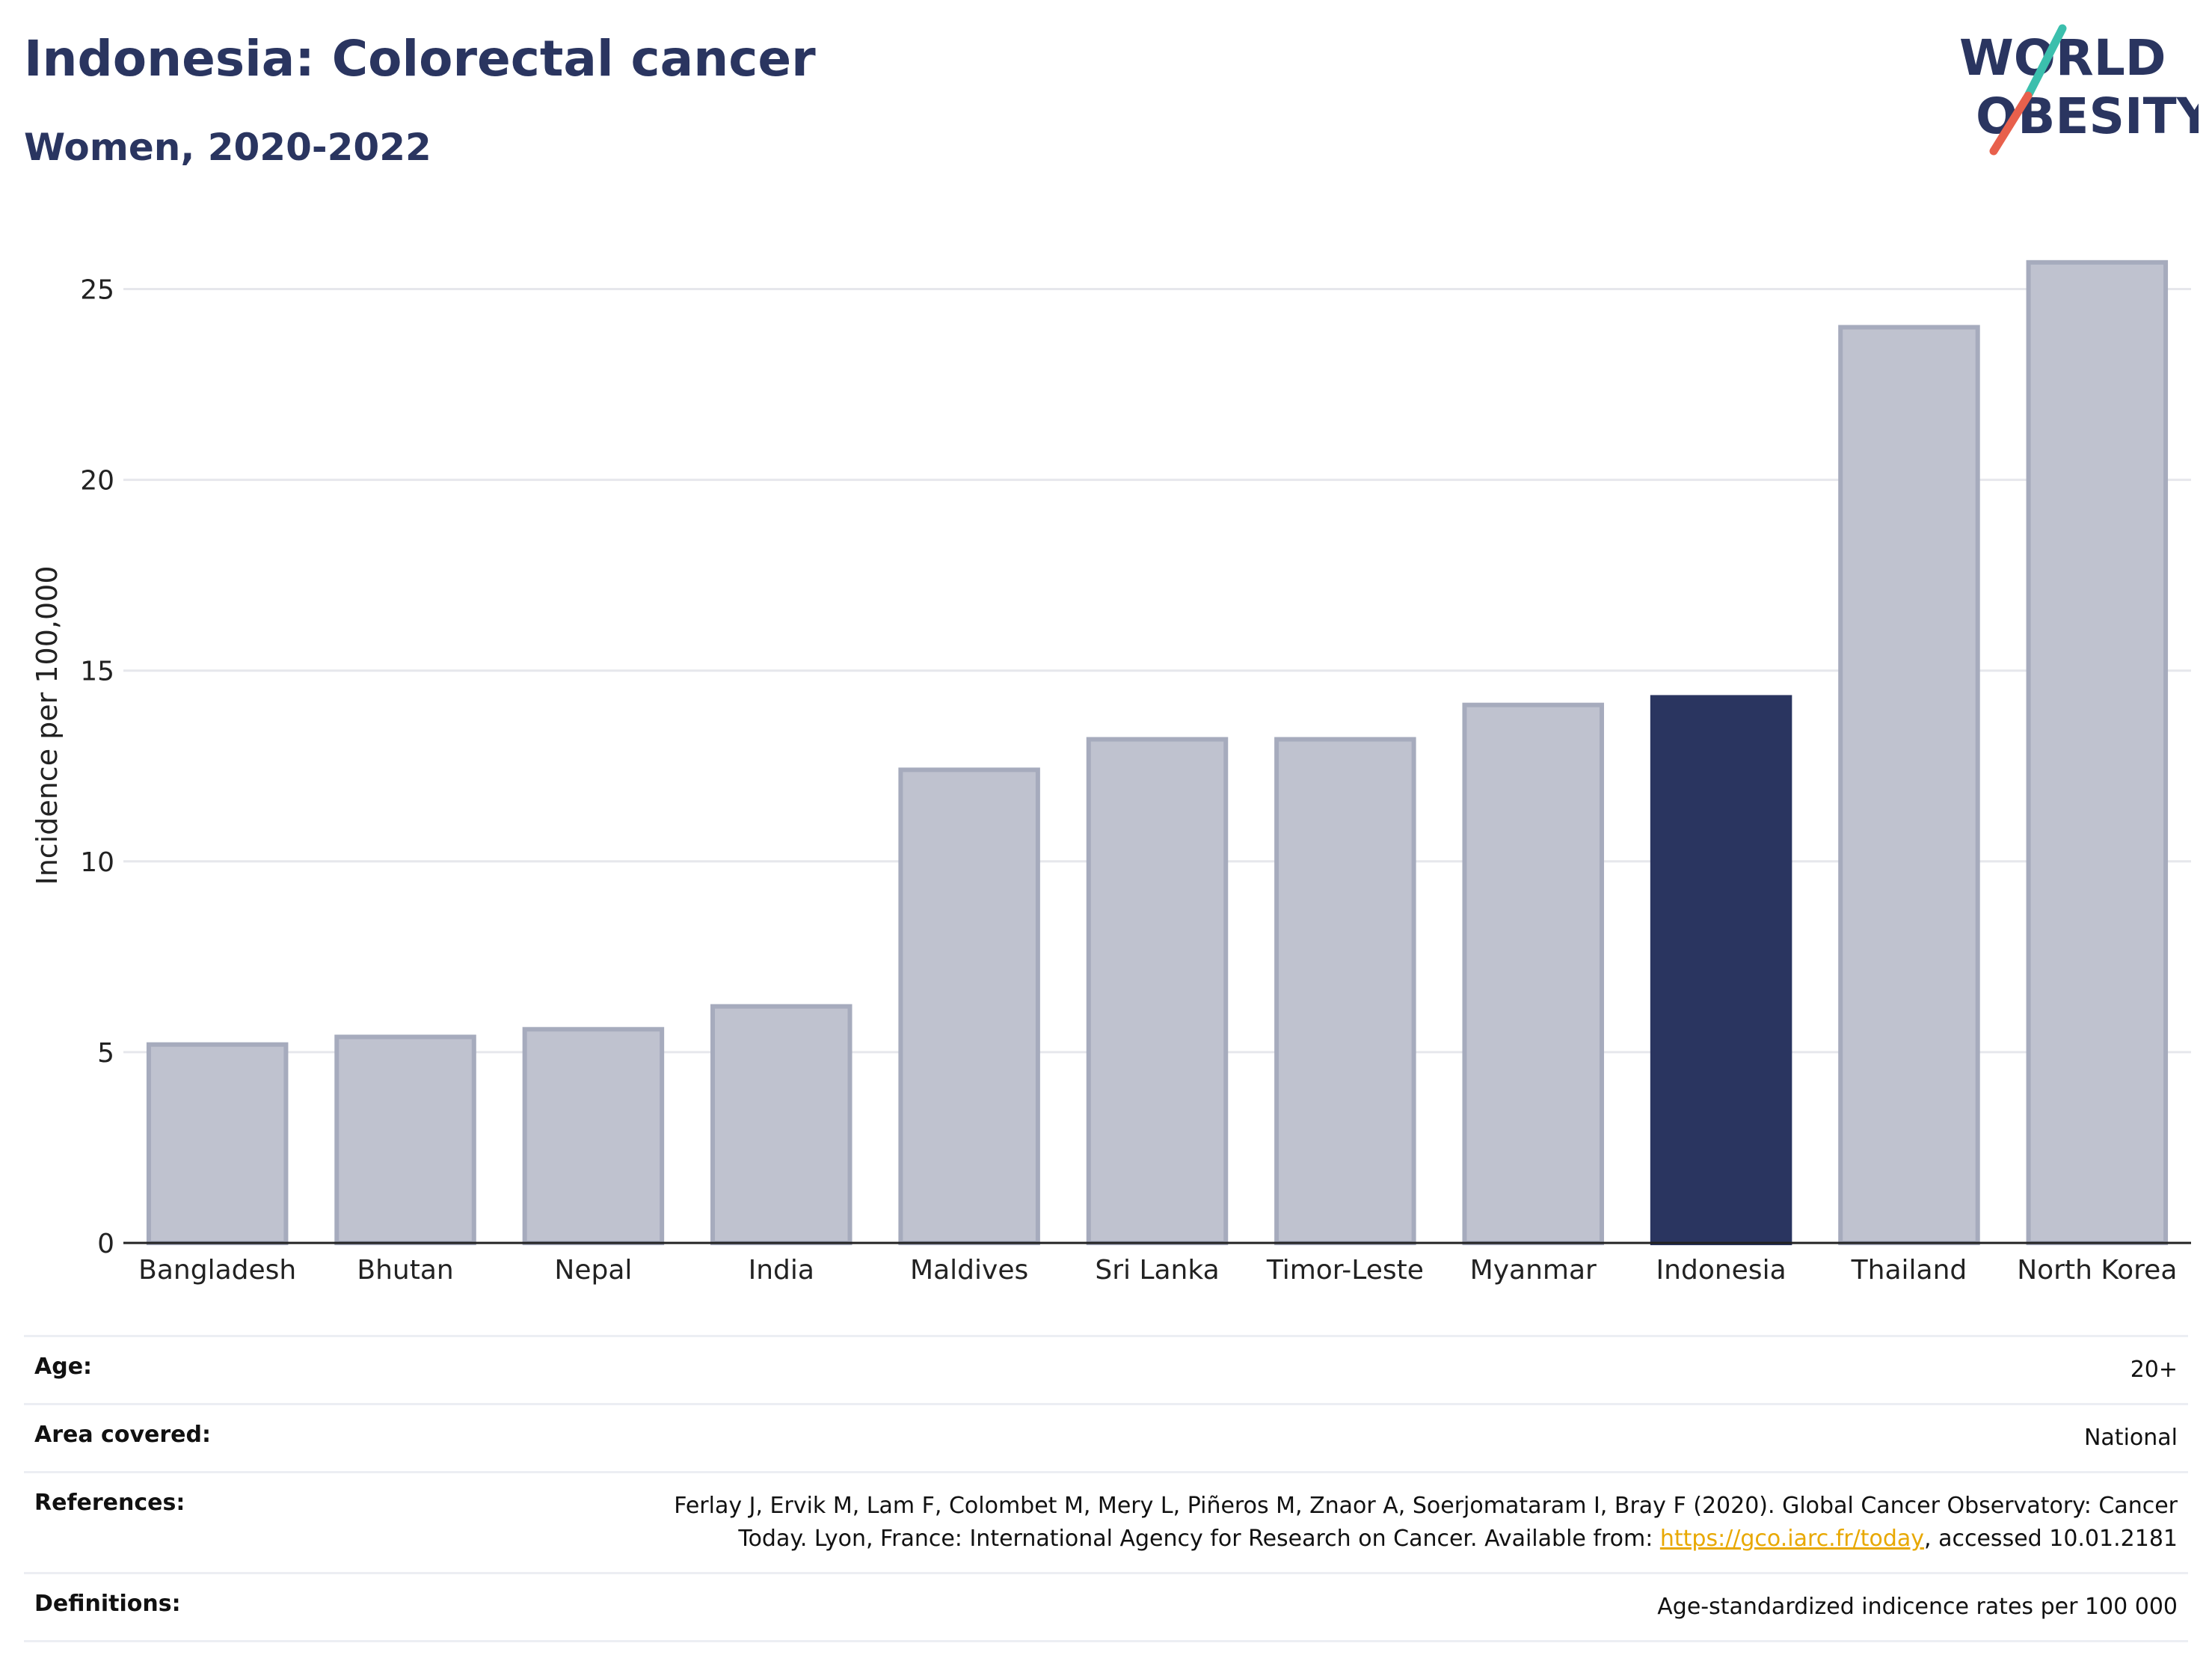 Image resolution: width=2212 pixels, height=1655 pixels. What do you see at coordinates (1157, 1270) in the screenshot?
I see `x-tick-label: Sri Lanka` at bounding box center [1157, 1270].